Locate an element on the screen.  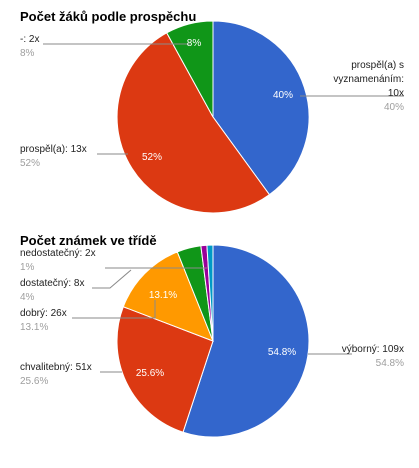
chart-2-label-vyborny: výborný: 109x is located at coordinates (373, 349).